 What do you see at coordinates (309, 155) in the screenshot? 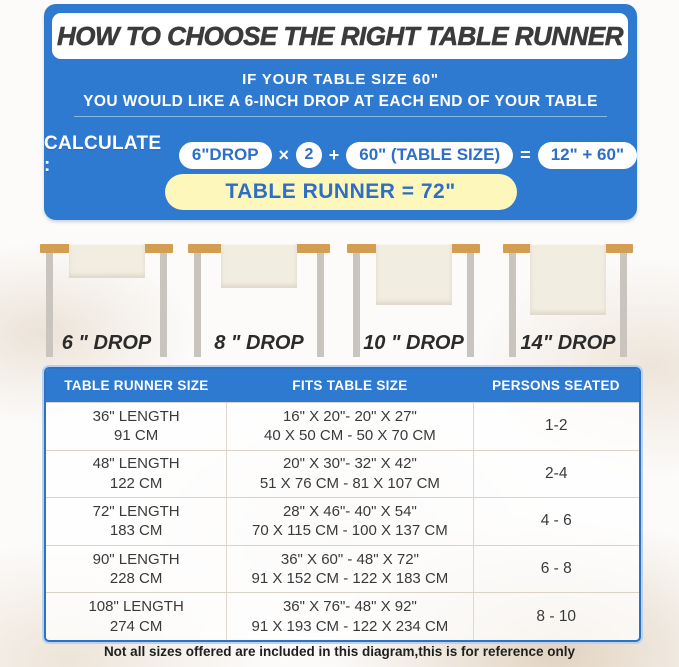
I see `multiplier-circle: 2` at bounding box center [309, 155].